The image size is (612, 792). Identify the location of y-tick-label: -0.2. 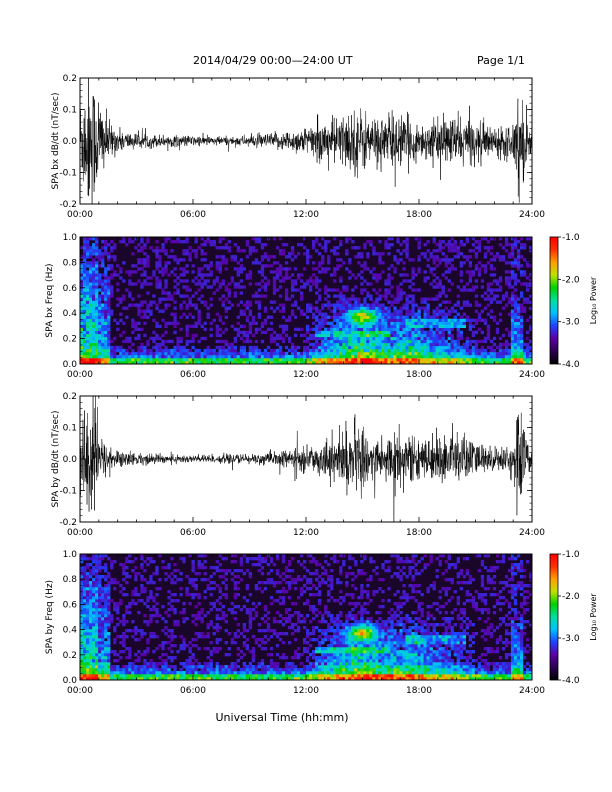
(68, 205).